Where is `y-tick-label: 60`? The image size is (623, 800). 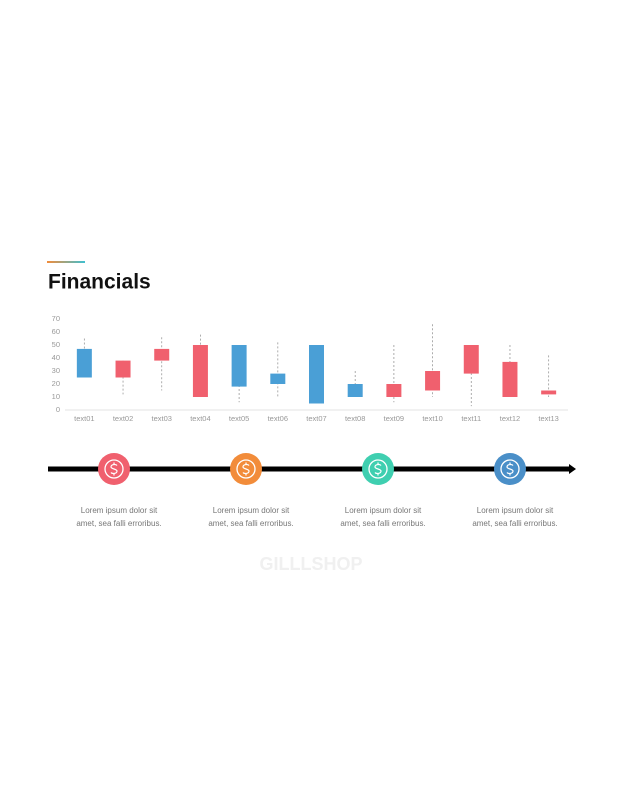
y-tick-label: 60 is located at coordinates (56, 331).